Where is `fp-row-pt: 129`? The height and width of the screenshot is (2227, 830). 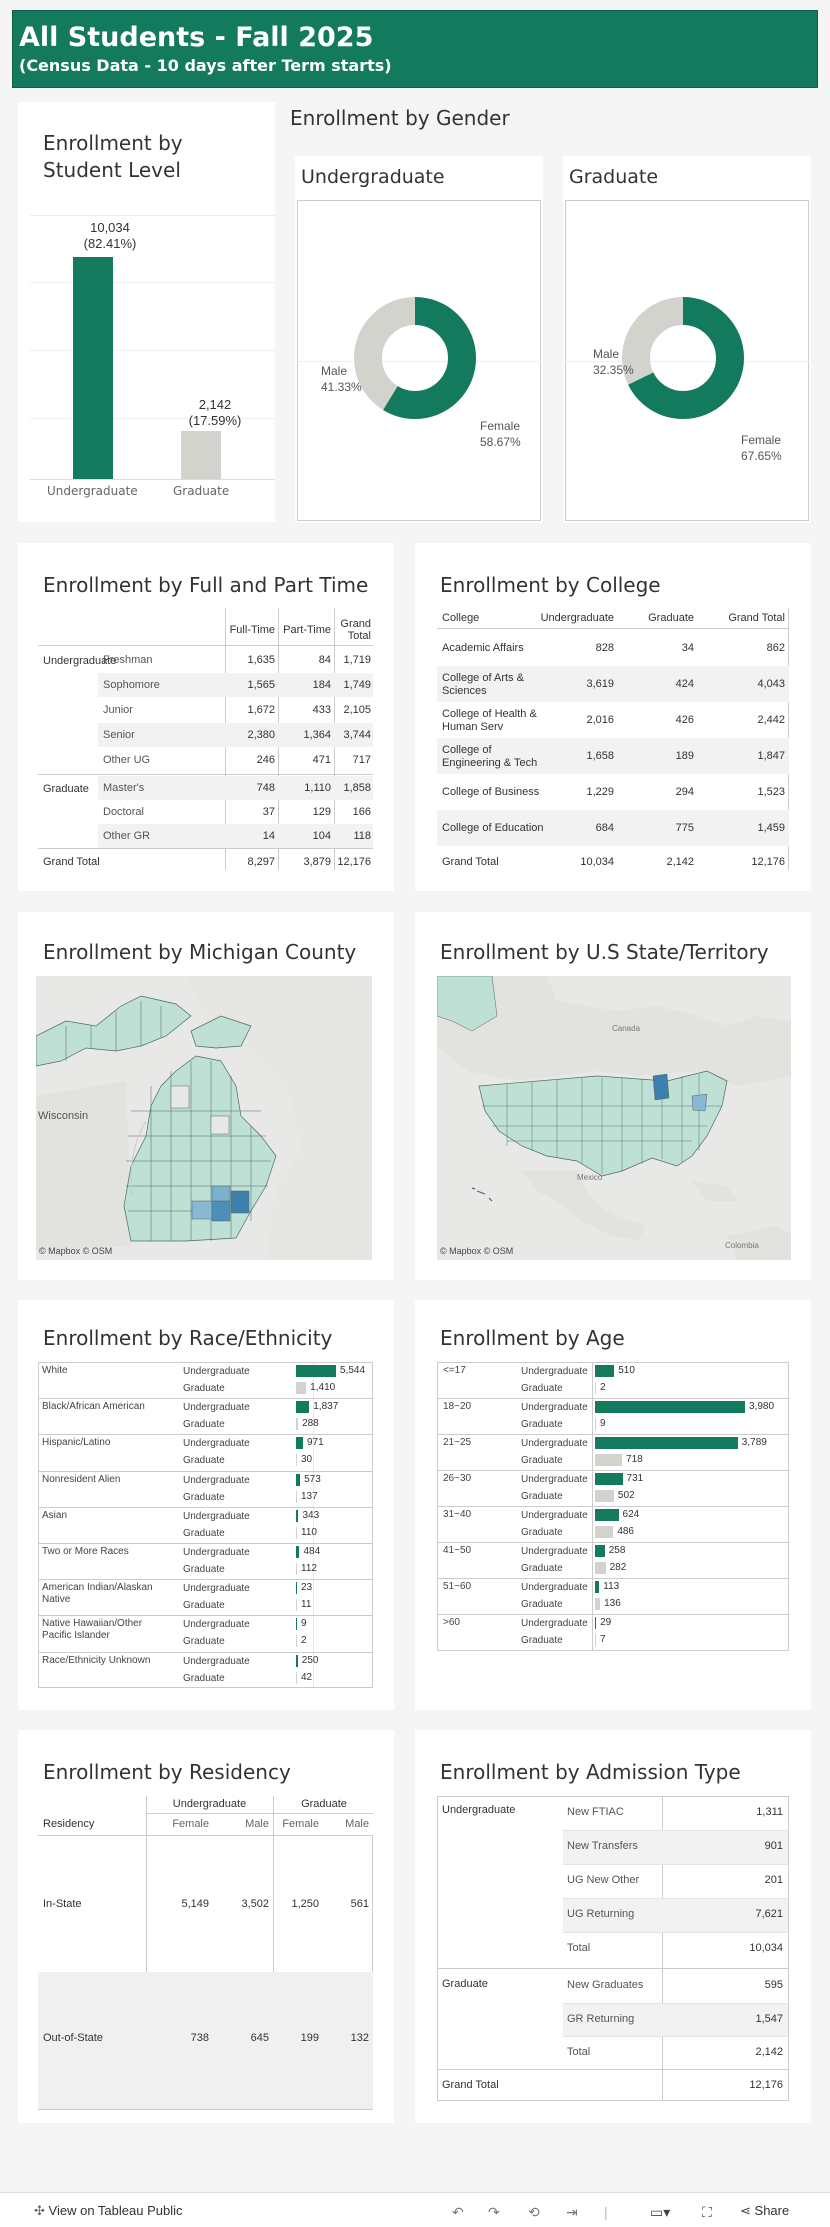 fp-row-pt: 129 is located at coordinates (321, 812).